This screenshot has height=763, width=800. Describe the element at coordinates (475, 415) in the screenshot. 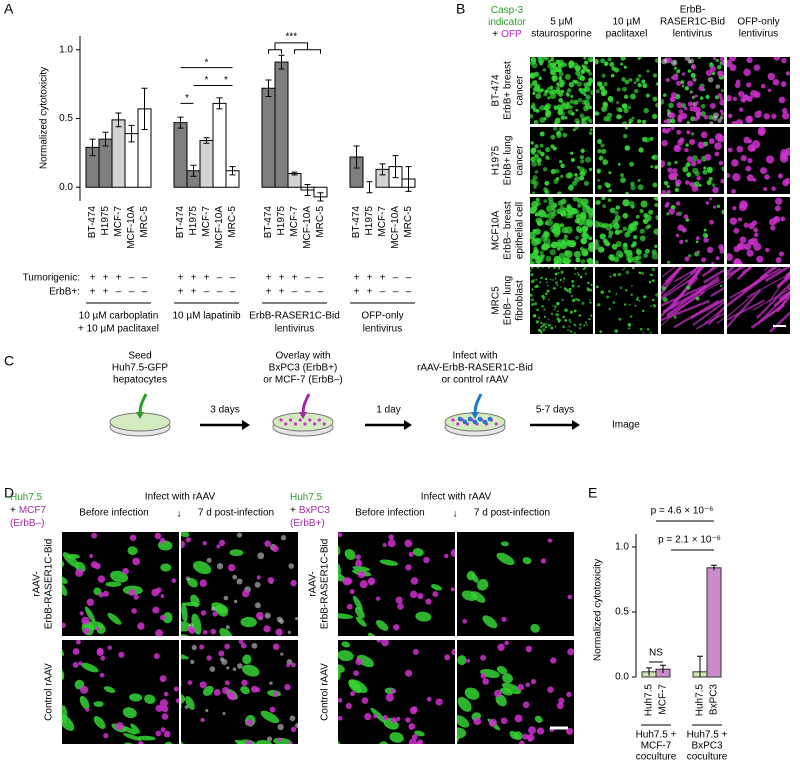

I see `pipette-arrowhead` at that location.